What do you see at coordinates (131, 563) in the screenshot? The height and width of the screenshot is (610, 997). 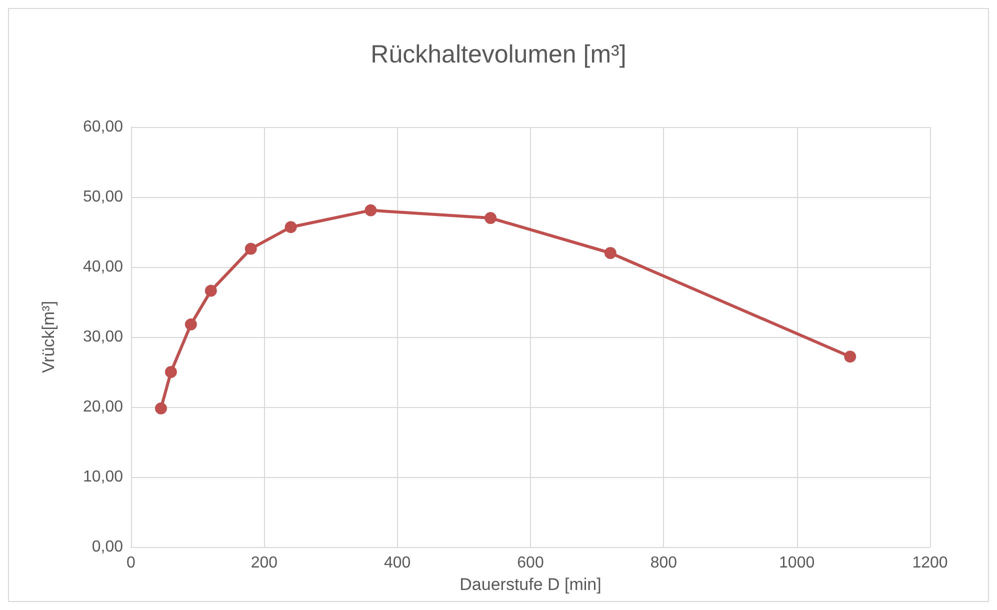 I see `x-tick-label: 0` at bounding box center [131, 563].